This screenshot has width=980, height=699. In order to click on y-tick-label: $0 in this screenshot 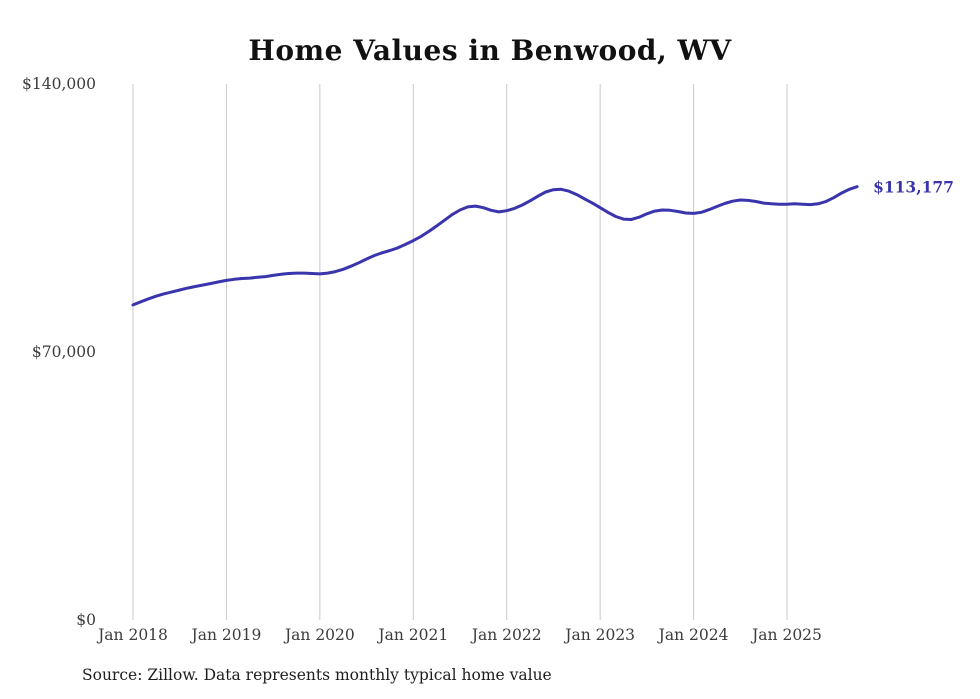, I will do `click(86, 620)`.